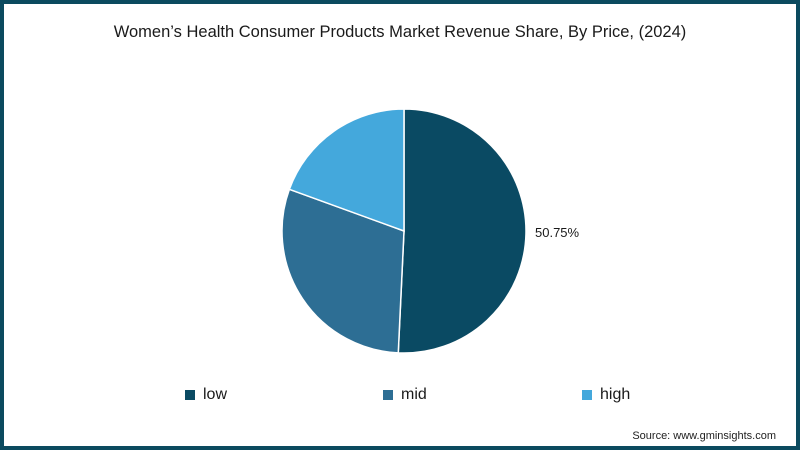 This screenshot has height=454, width=800. I want to click on legend-label-low: low, so click(215, 394).